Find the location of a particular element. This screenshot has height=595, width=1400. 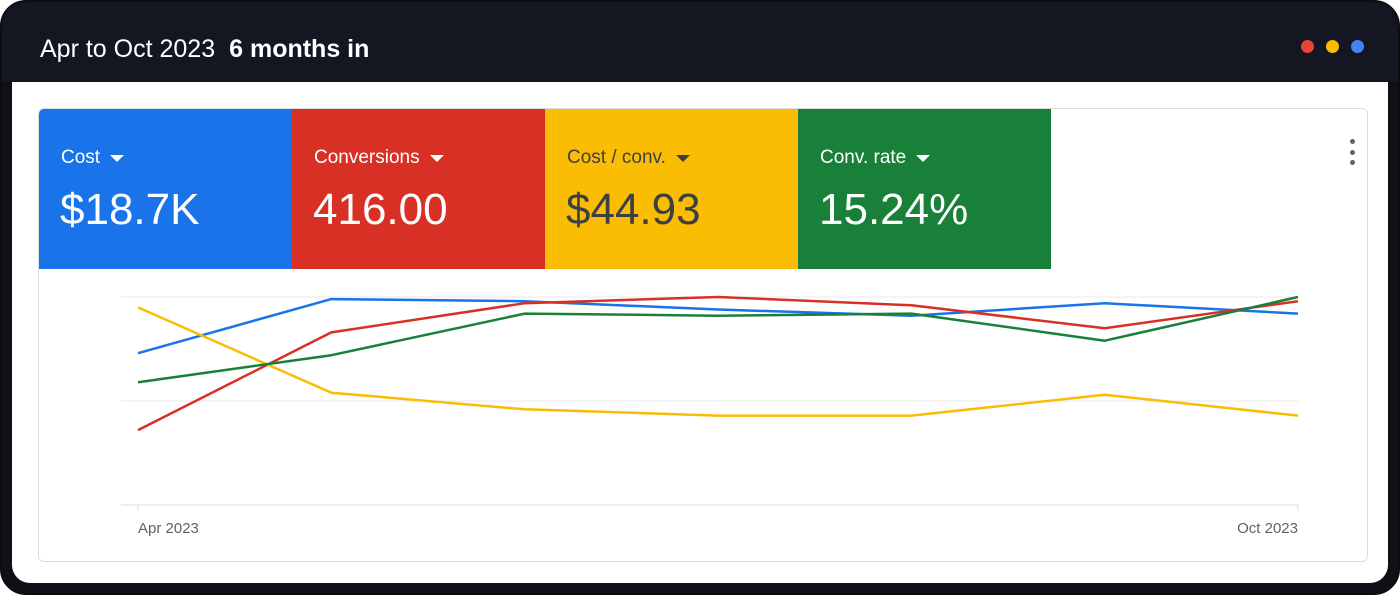

x-tick-label: Oct 2023 is located at coordinates (1267, 528).